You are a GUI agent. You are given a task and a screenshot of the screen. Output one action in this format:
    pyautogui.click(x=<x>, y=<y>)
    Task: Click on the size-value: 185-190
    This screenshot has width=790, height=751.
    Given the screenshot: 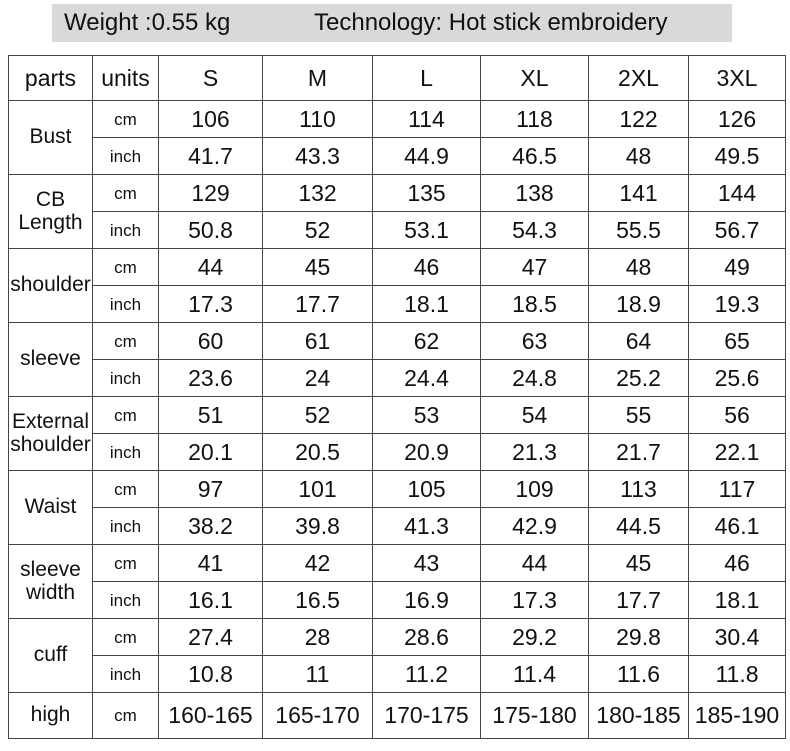 What is the action you would take?
    pyautogui.click(x=737, y=715)
    